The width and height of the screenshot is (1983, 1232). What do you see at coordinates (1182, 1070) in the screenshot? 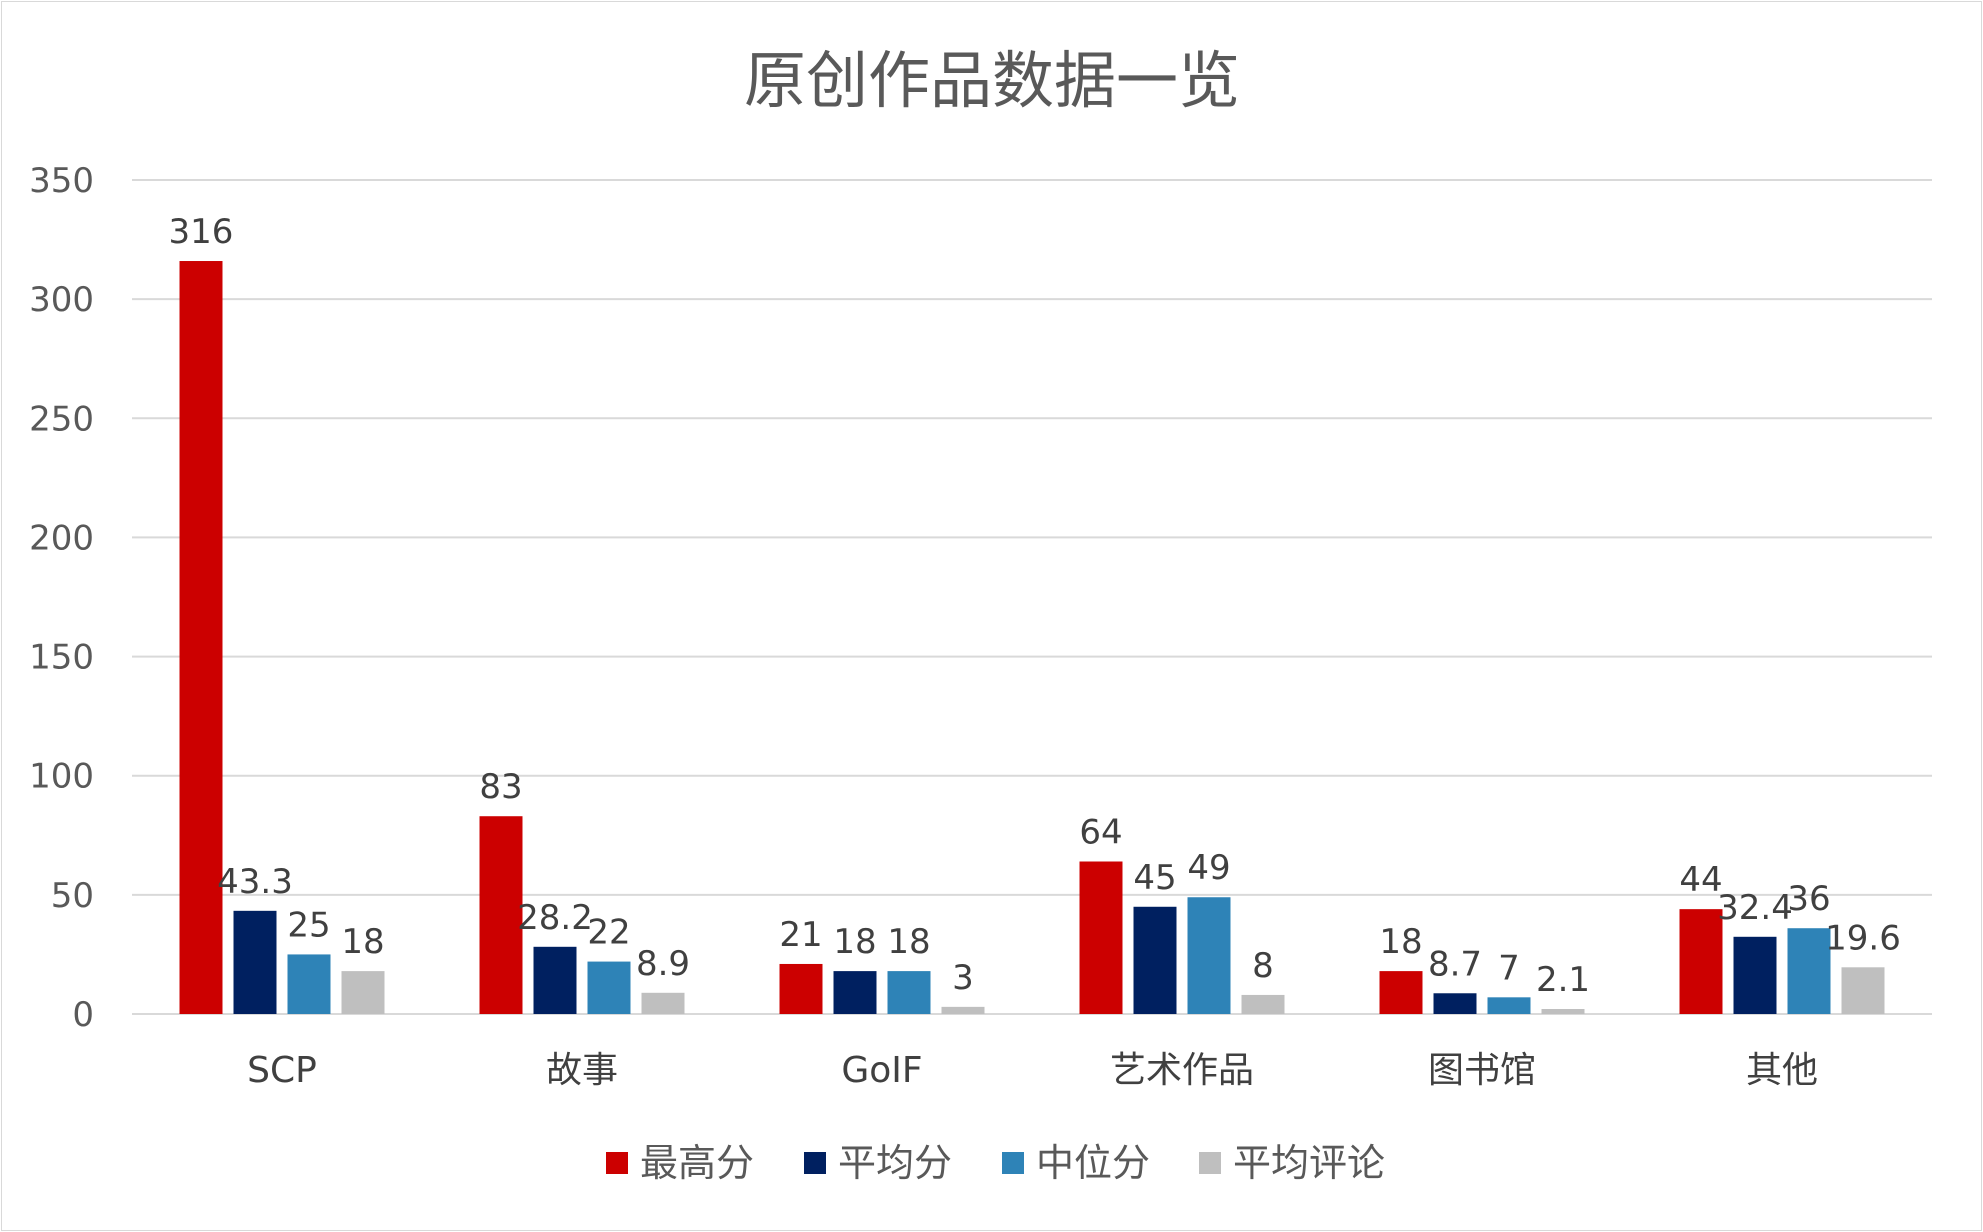
I see `x-category-label: 艺术作品` at bounding box center [1182, 1070].